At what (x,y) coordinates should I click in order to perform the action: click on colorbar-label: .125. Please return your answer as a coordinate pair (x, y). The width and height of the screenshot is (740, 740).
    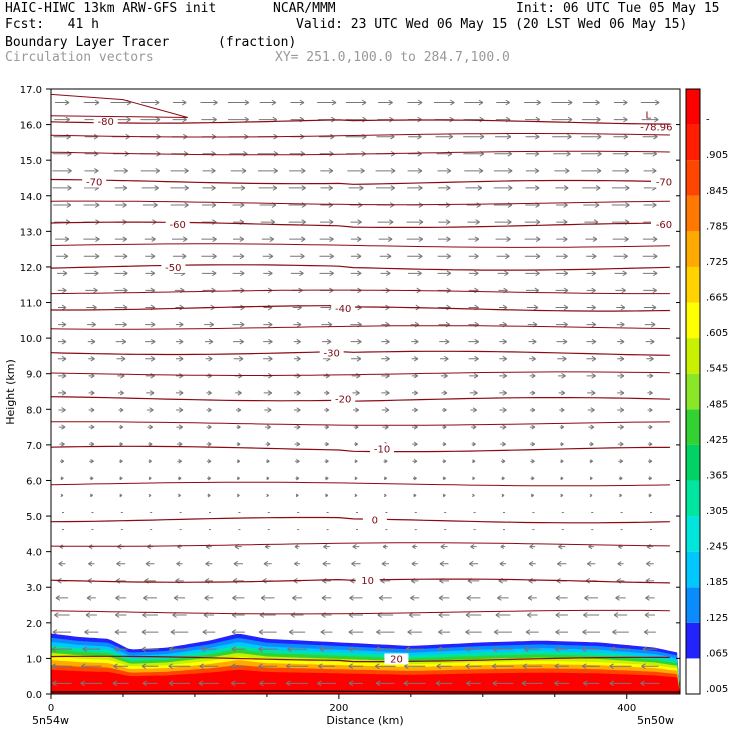
    Looking at the image, I should click on (717, 618).